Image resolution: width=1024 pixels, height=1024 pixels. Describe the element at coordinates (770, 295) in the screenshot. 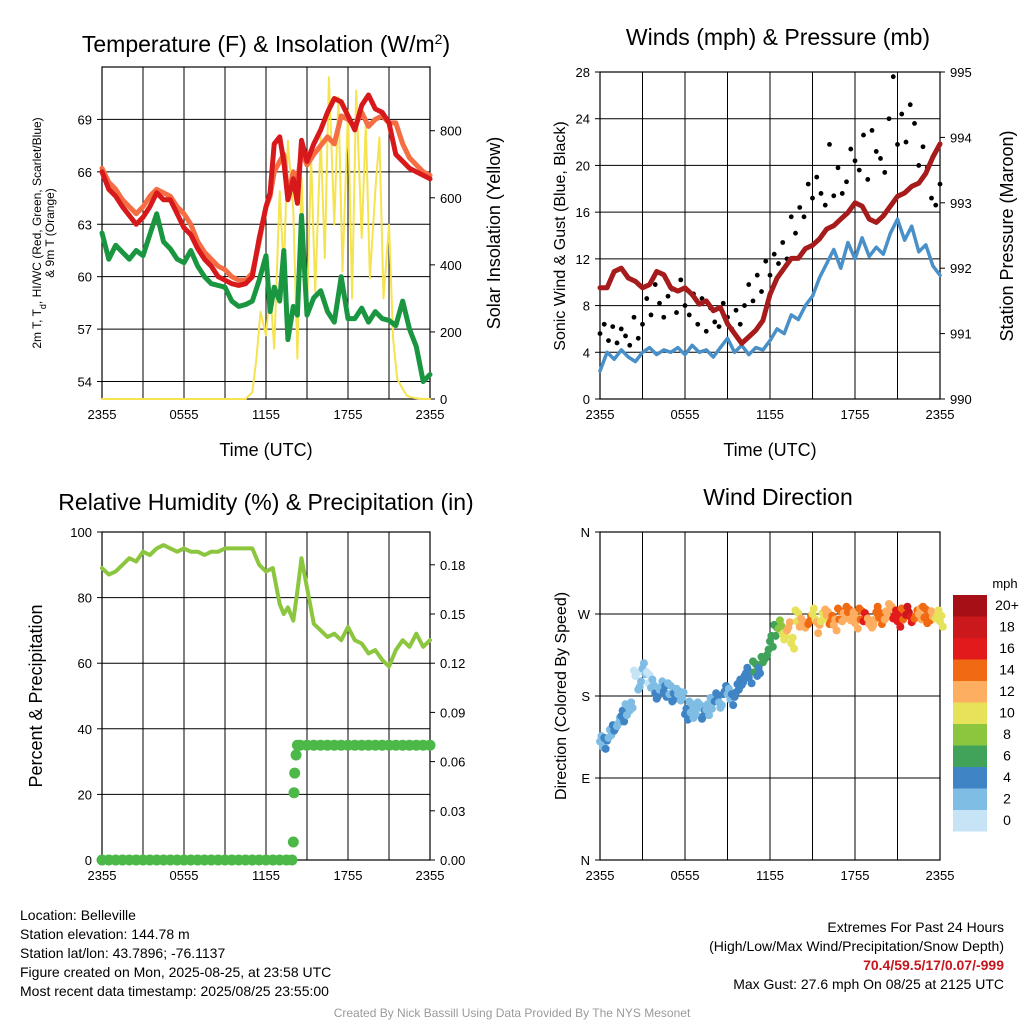

I see `wind-speed-line` at that location.